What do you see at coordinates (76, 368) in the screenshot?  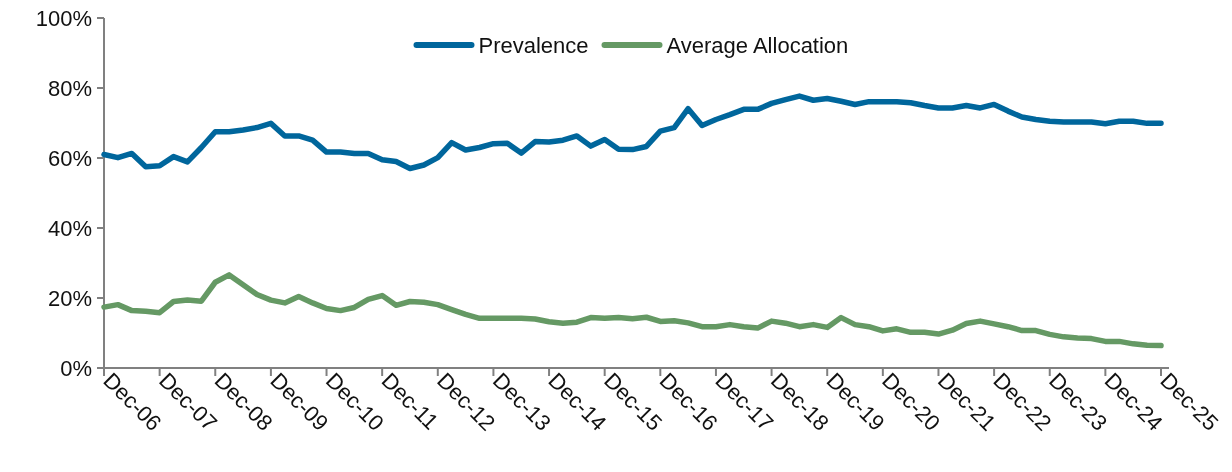 I see `y-tick-label: 0%` at bounding box center [76, 368].